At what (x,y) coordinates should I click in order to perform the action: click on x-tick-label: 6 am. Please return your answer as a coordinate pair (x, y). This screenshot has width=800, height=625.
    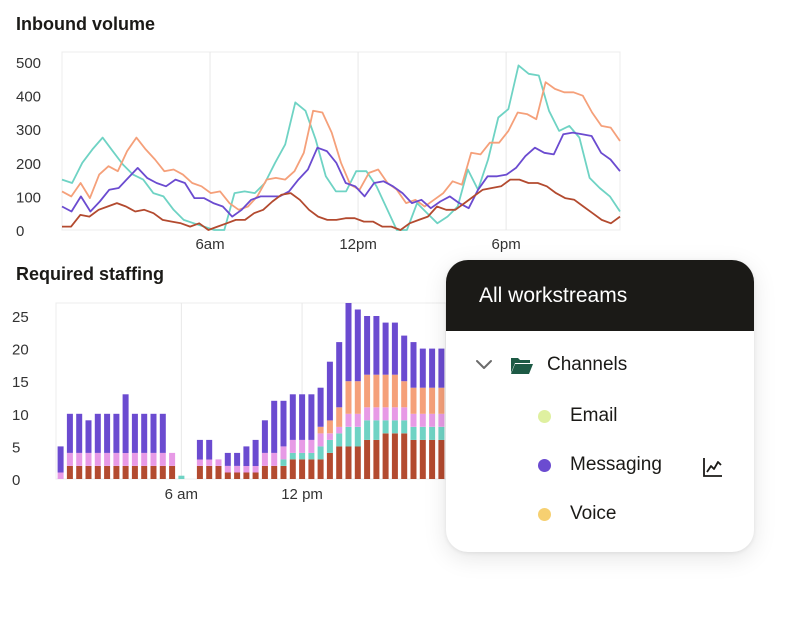
    Looking at the image, I should click on (181, 494).